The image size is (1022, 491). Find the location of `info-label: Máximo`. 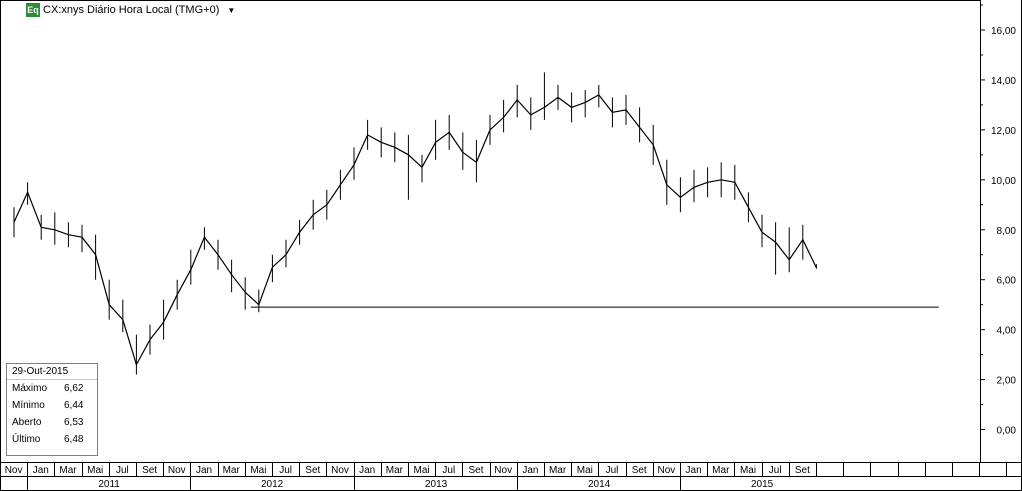

info-label: Máximo is located at coordinates (30, 388).